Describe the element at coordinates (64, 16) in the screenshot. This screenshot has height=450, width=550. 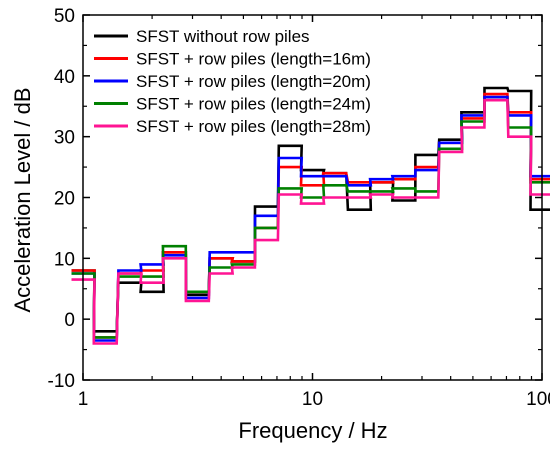
I see `y-tick-label: 50` at that location.